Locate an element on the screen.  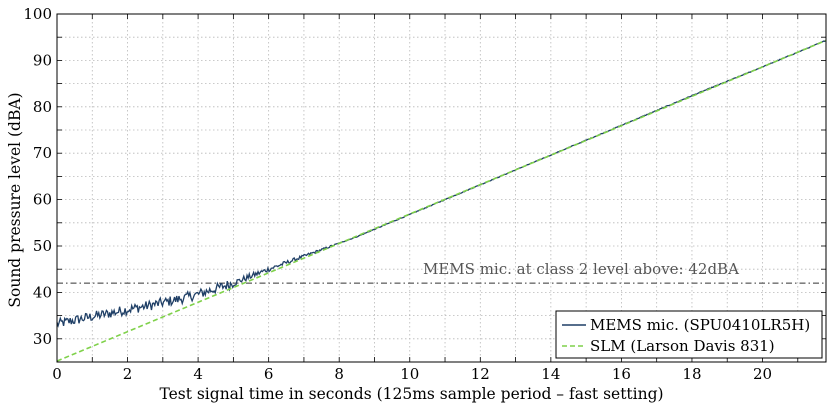
y-tick-label: 50 is located at coordinates (42, 246).